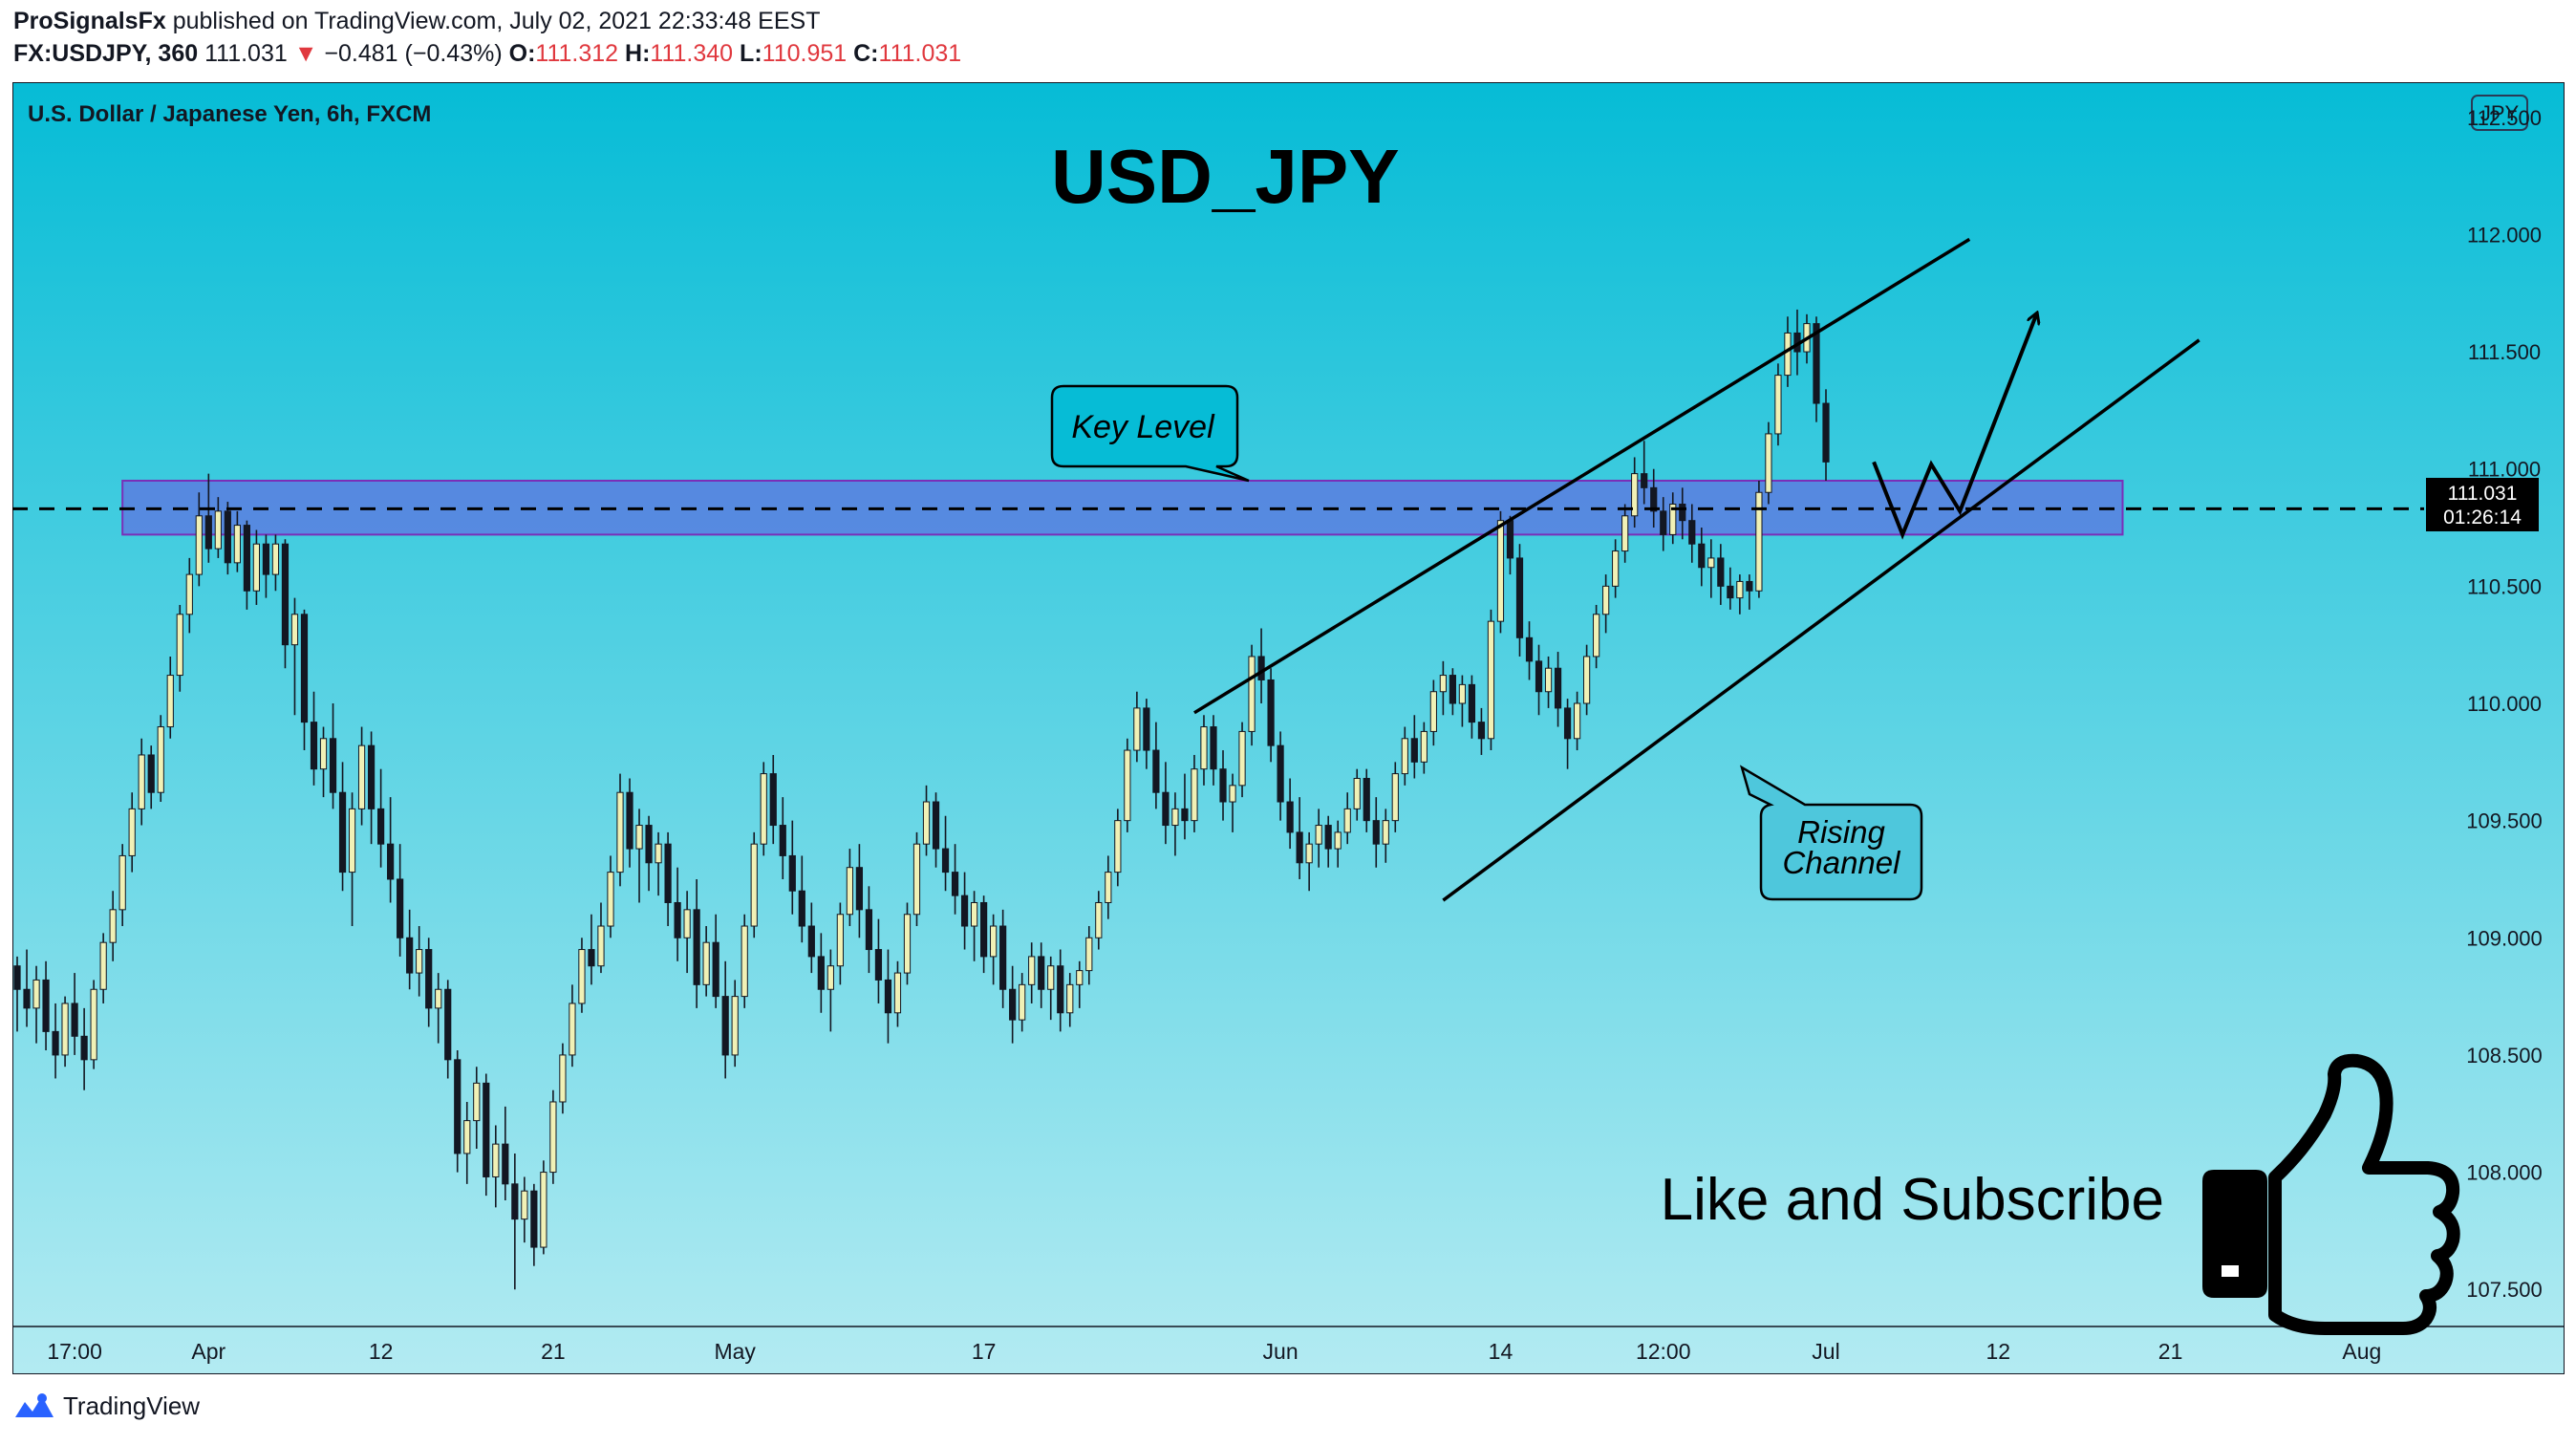 The image size is (2576, 1445). Describe the element at coordinates (413, 54) in the screenshot. I see `price-change: −0.481 (−0.43%)` at that location.